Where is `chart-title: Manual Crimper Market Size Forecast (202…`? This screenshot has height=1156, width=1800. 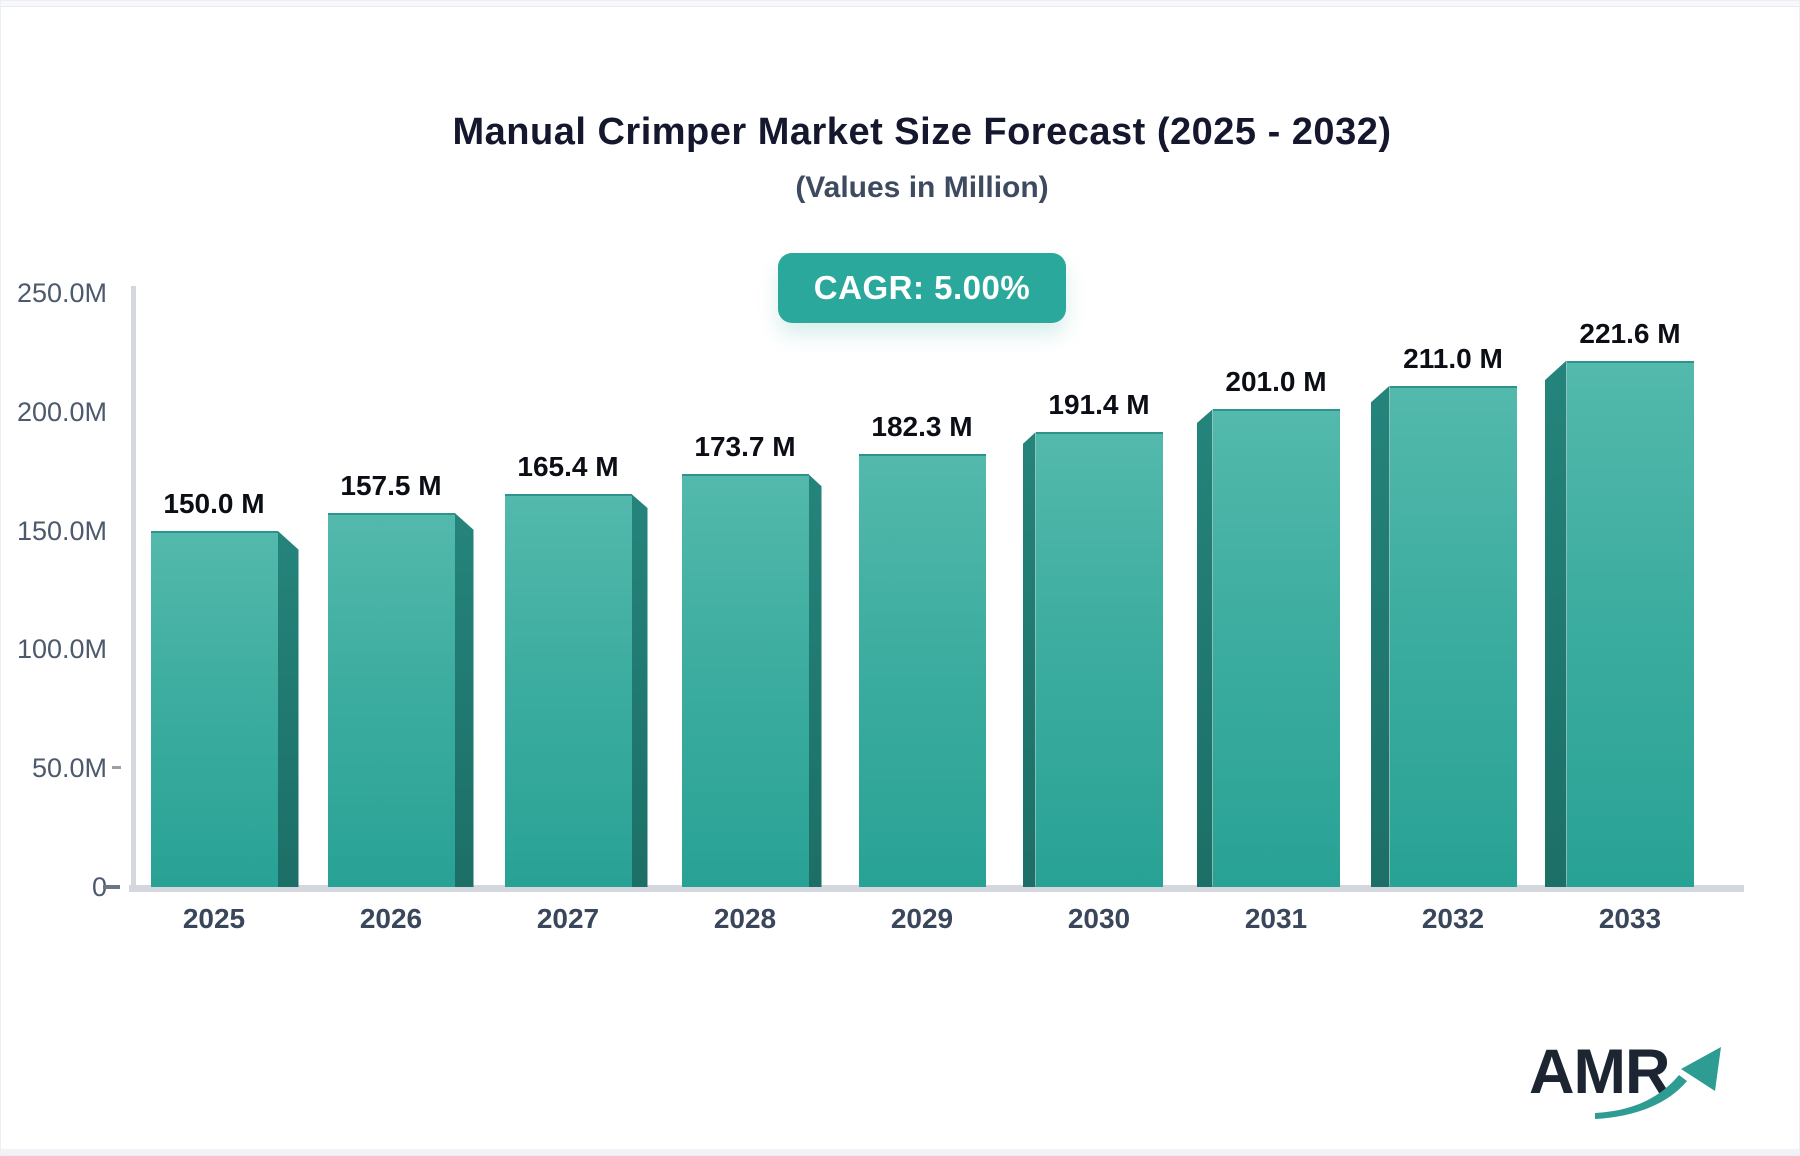 chart-title: Manual Crimper Market Size Forecast (202… is located at coordinates (922, 132).